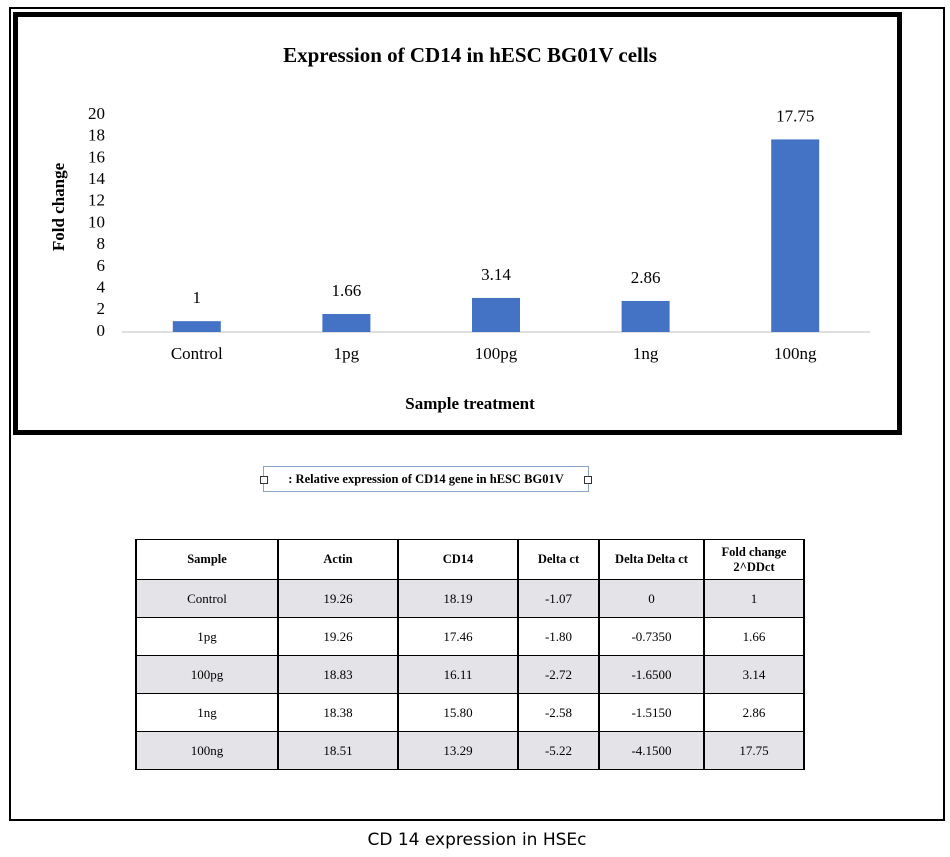  I want to click on table-row: Control 19.26 18.19 -1.07 0 1, so click(470, 598).